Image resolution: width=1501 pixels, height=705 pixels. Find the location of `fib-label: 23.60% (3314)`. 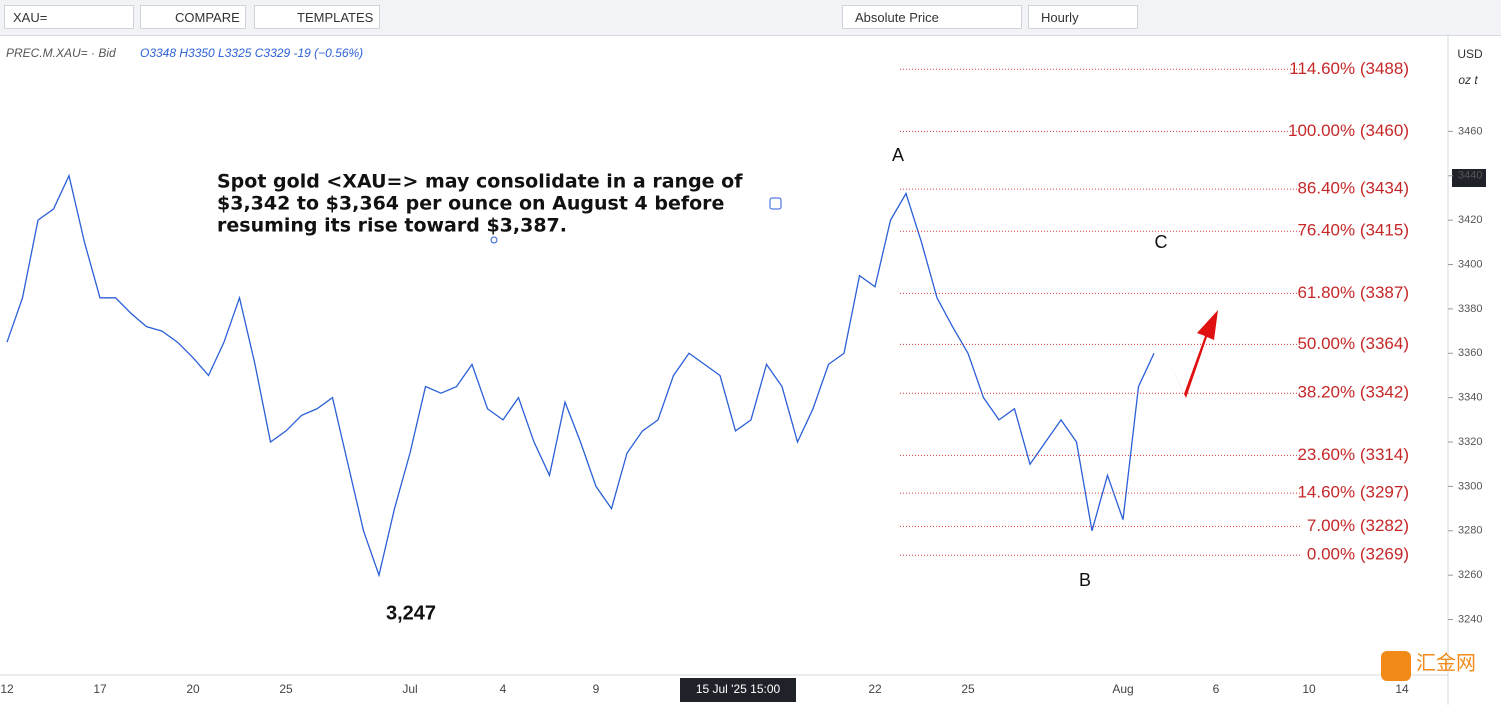

fib-label: 23.60% (3314) is located at coordinates (1353, 454).